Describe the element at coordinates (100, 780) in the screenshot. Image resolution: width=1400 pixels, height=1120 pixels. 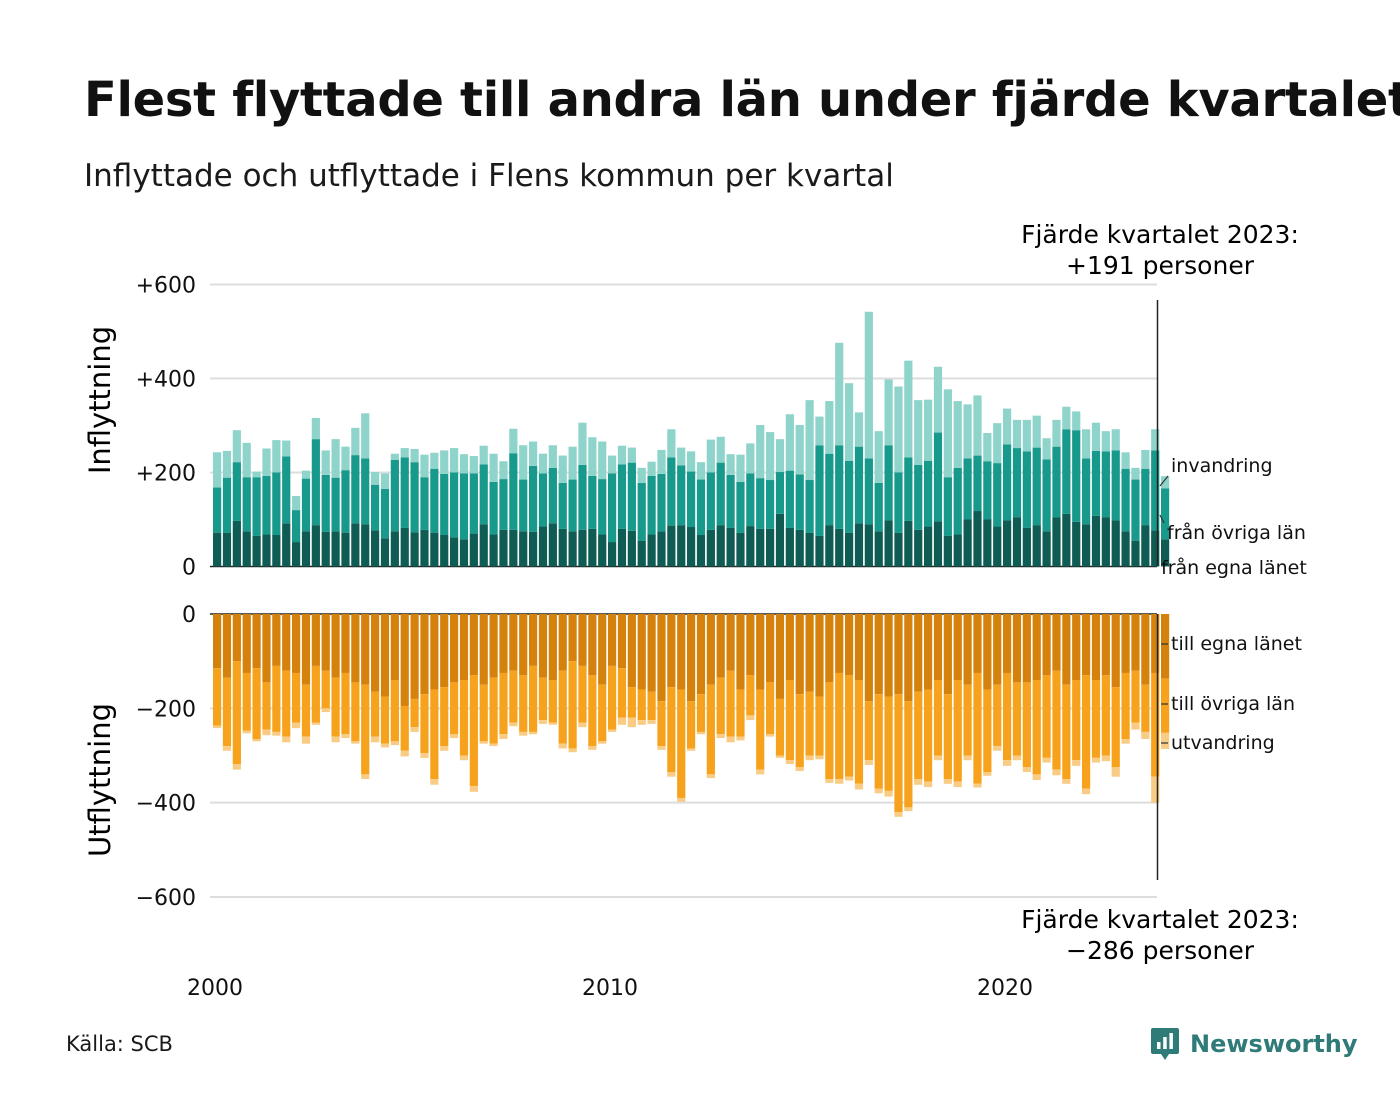
I see `y-axis-label-utflyttning: Utflyttning` at that location.